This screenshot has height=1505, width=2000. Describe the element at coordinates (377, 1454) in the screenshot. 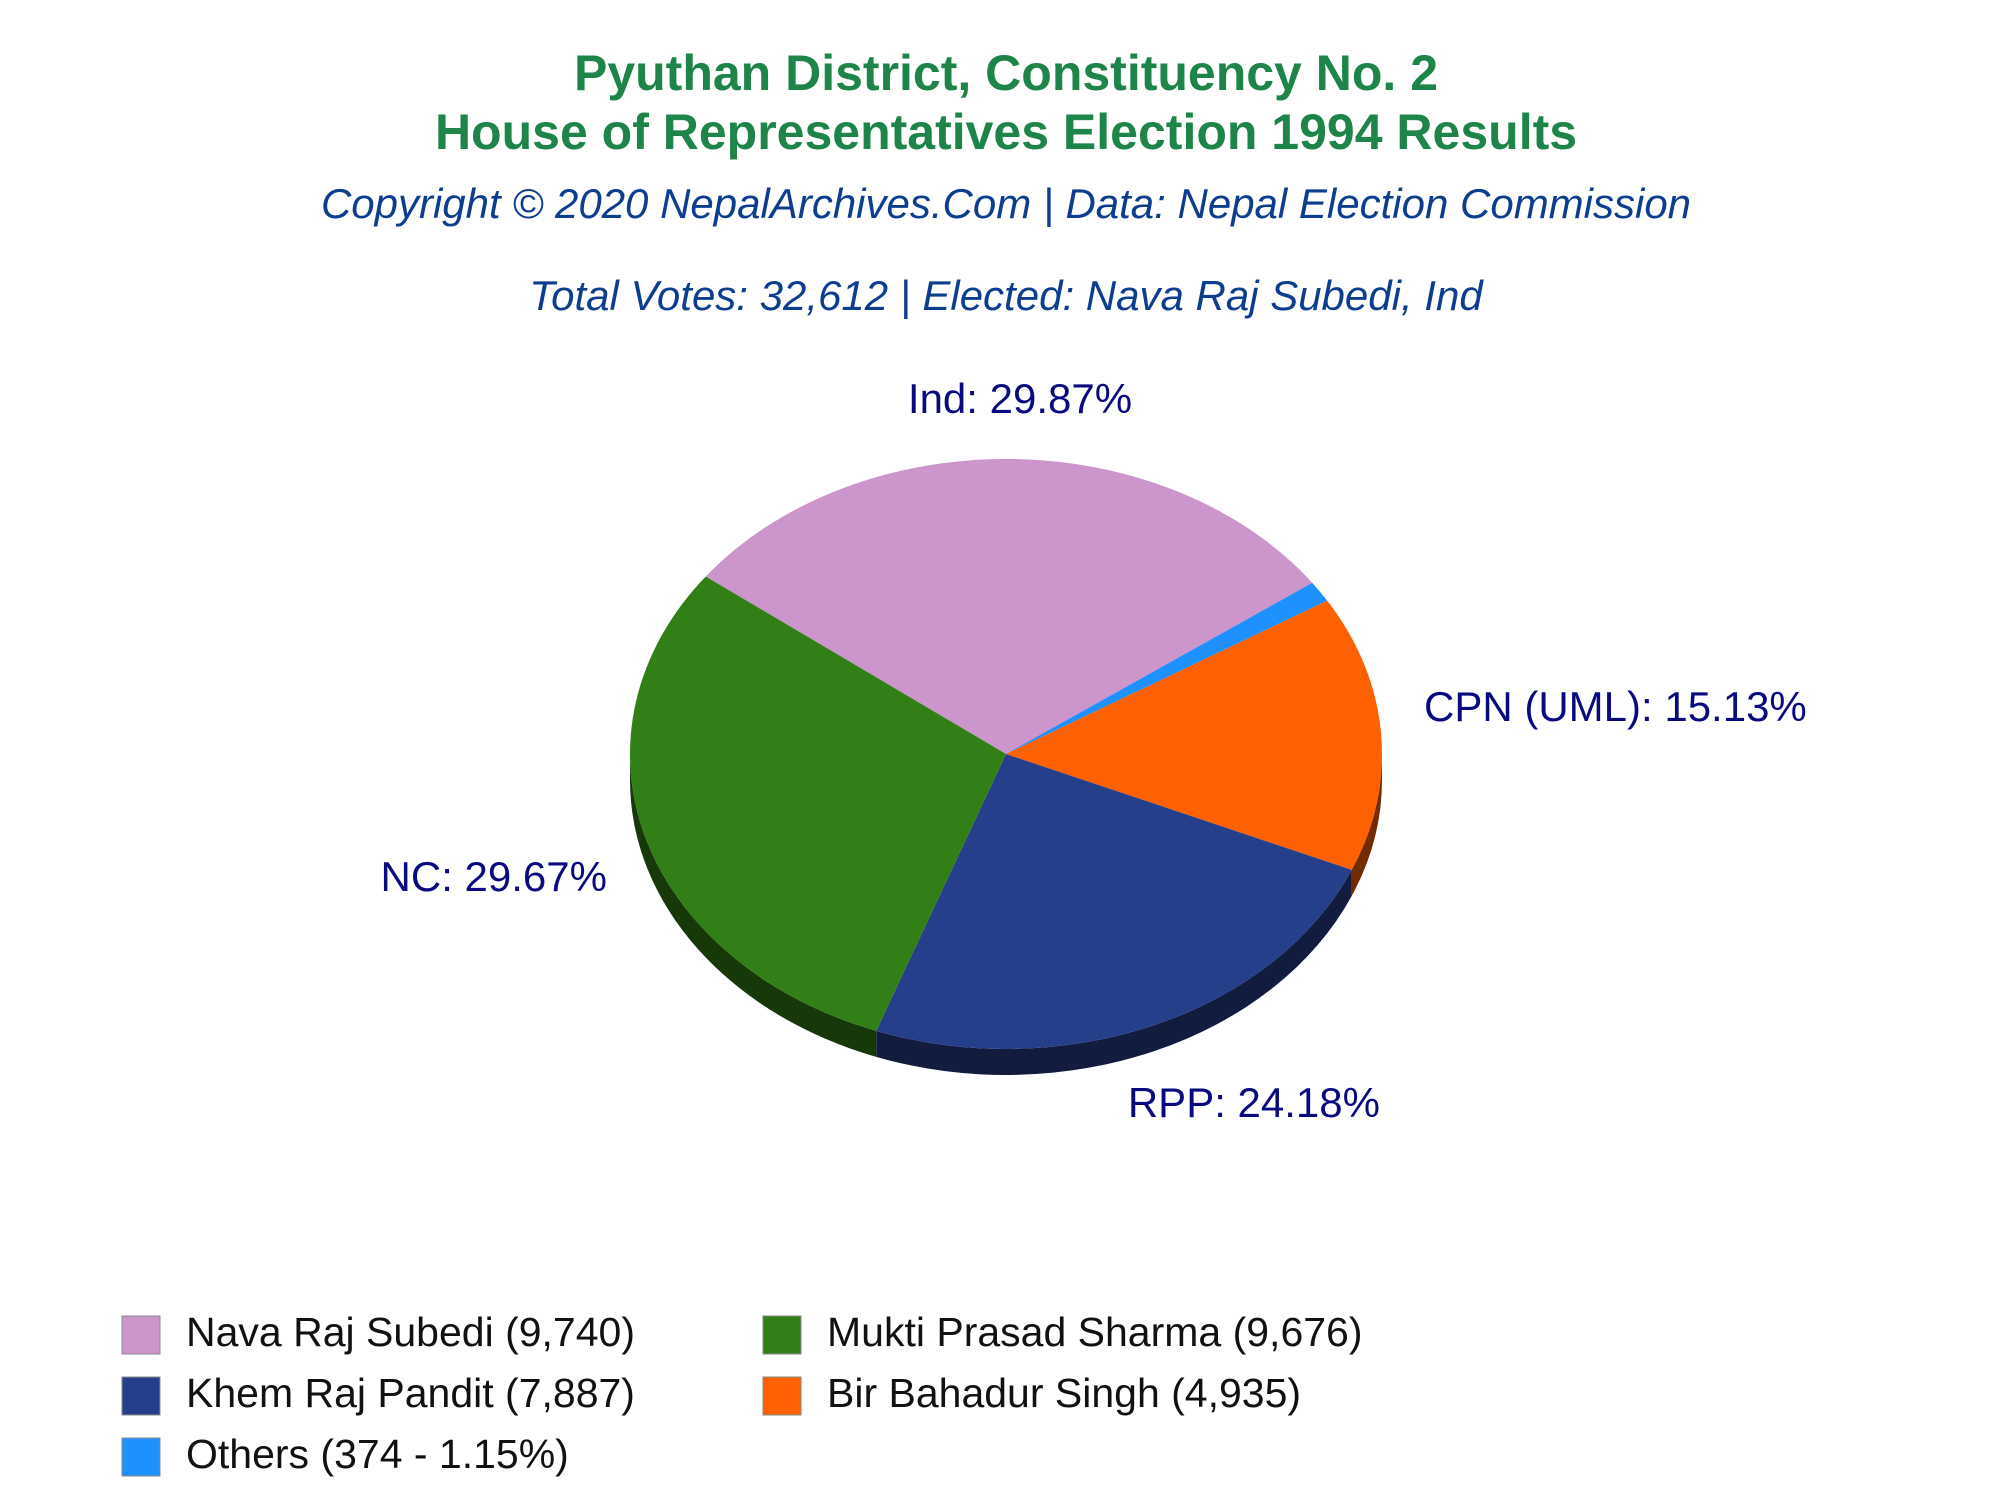

I see `legend-label: Others (374 - 1.15%)` at that location.